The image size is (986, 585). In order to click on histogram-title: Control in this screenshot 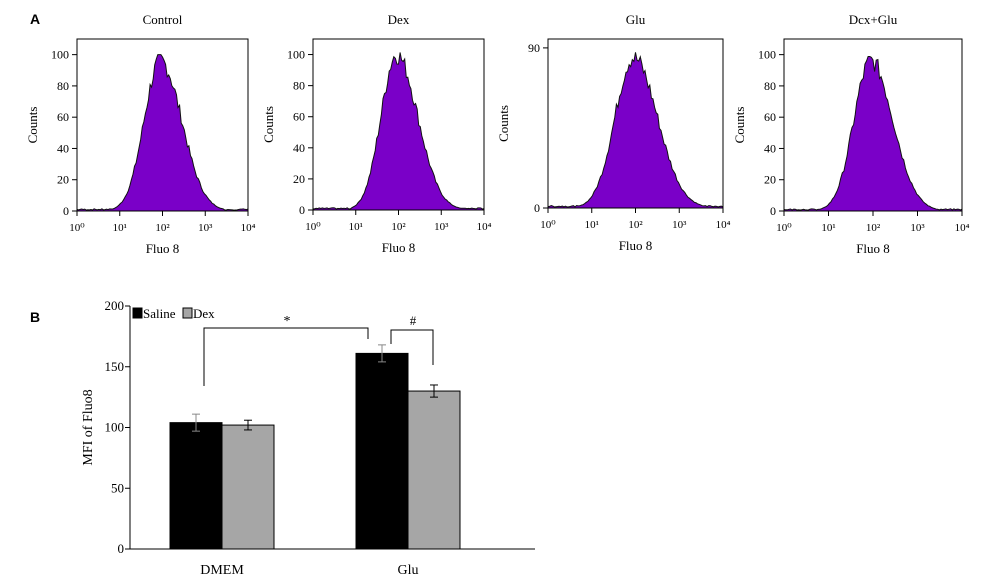, I will do `click(163, 19)`.